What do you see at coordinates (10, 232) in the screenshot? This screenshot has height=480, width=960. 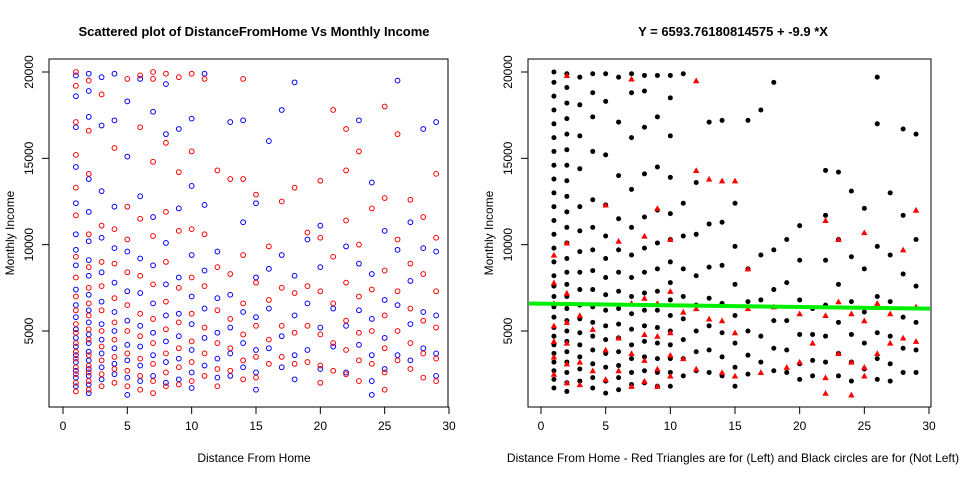 I see `left-y-axis-label: Monthly Income` at bounding box center [10, 232].